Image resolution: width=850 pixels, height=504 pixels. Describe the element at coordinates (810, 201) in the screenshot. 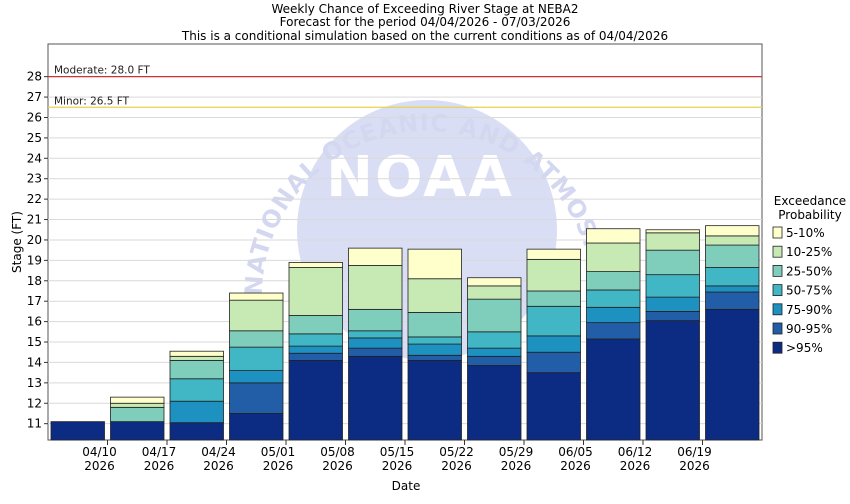

I see `legend-title-line-1: Exceedance` at that location.